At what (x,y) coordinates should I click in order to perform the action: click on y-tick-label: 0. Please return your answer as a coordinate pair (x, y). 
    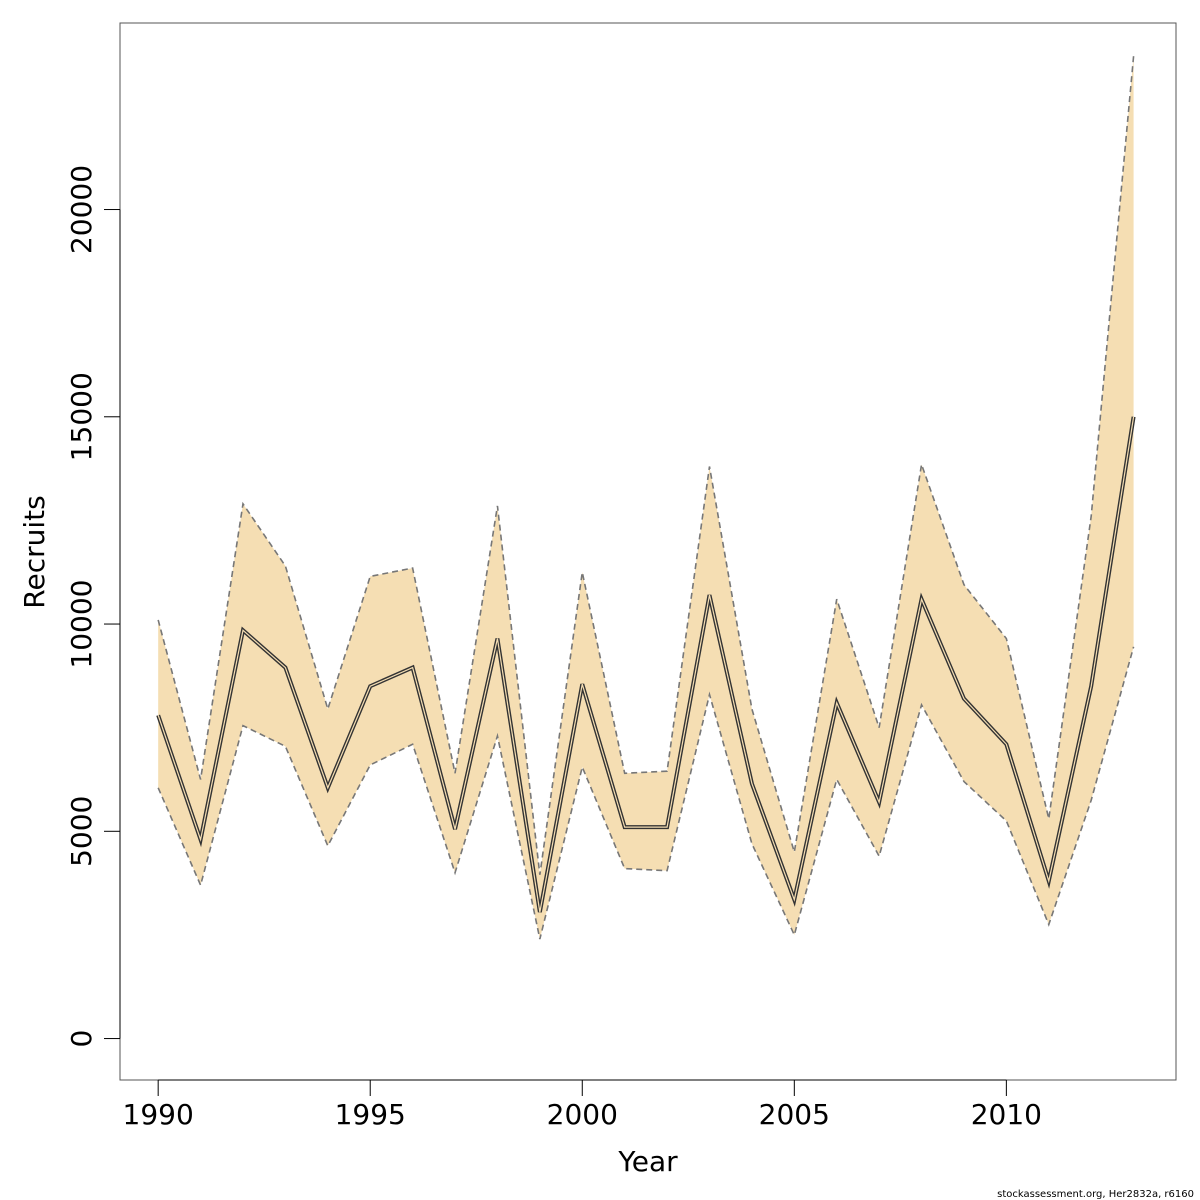
    Looking at the image, I should click on (81, 1039).